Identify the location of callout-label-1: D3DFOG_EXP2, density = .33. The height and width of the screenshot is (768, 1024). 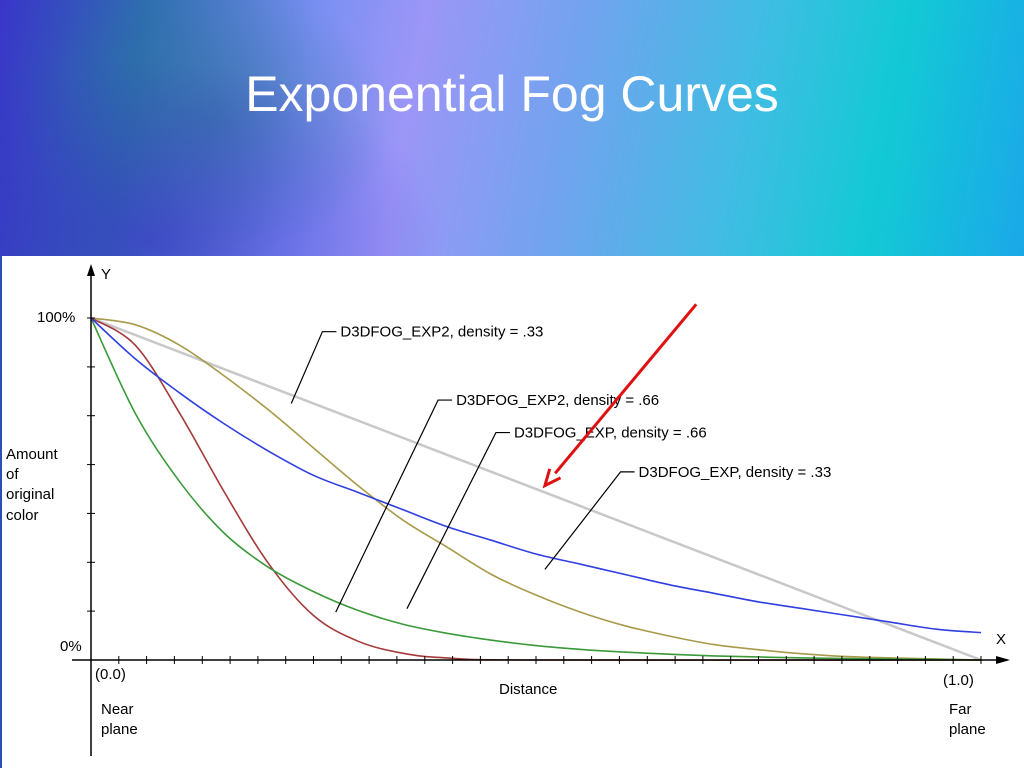
(441, 332).